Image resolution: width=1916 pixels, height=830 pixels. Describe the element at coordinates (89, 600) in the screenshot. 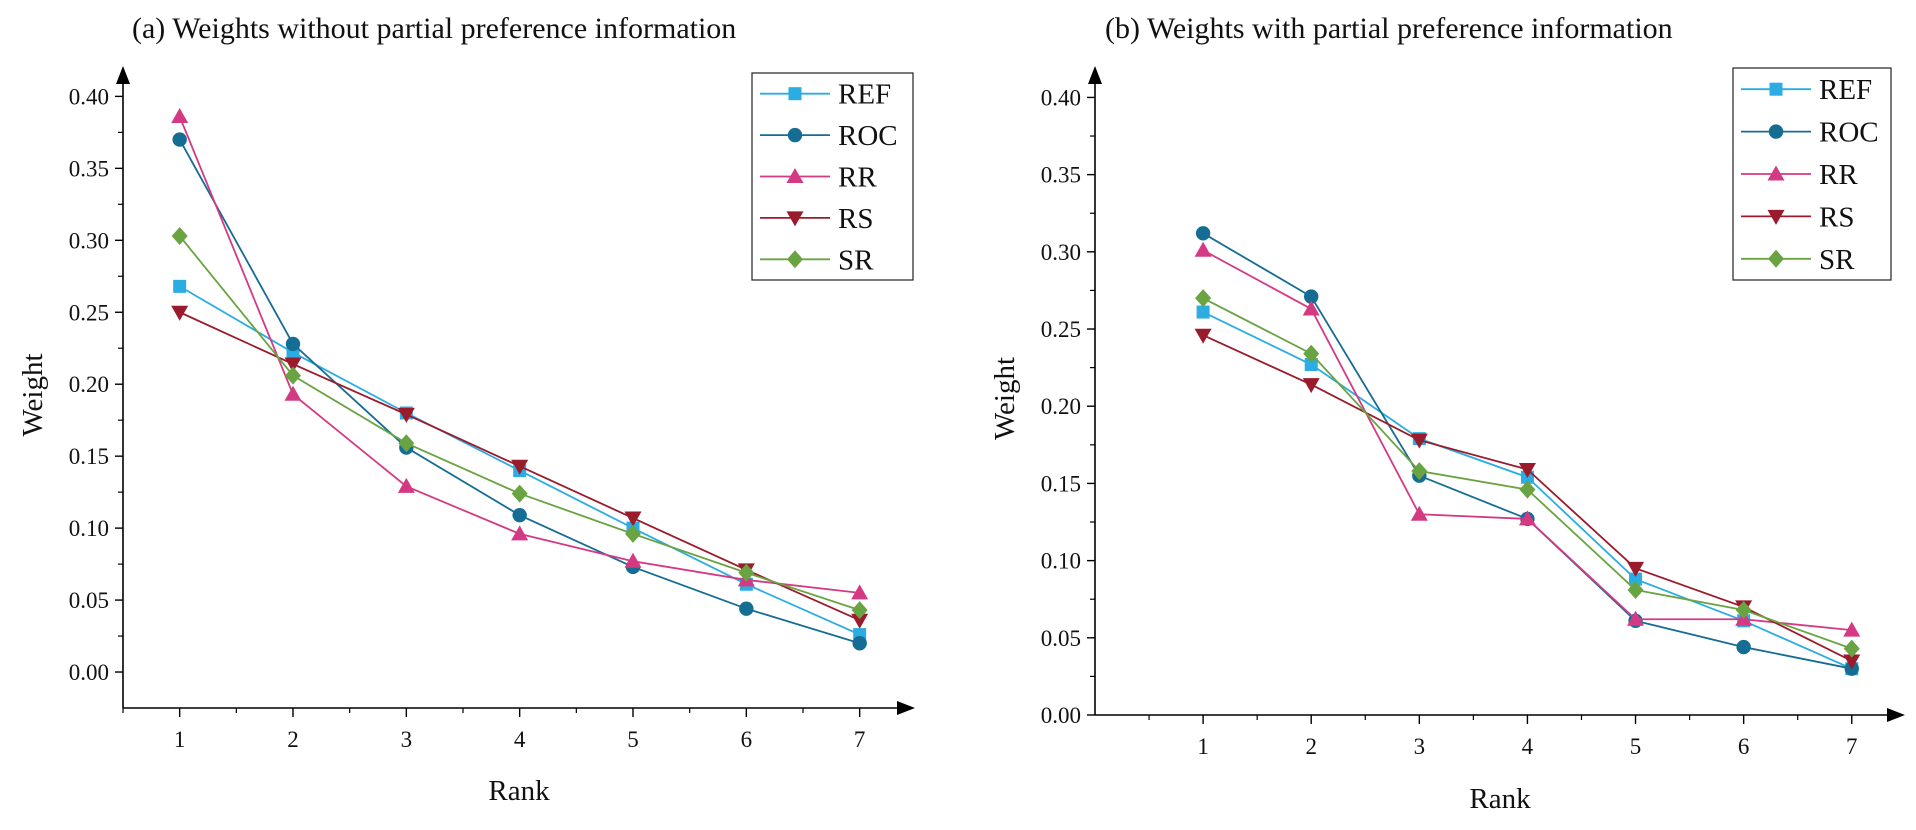

I see `y-tick-label: 0.05` at that location.